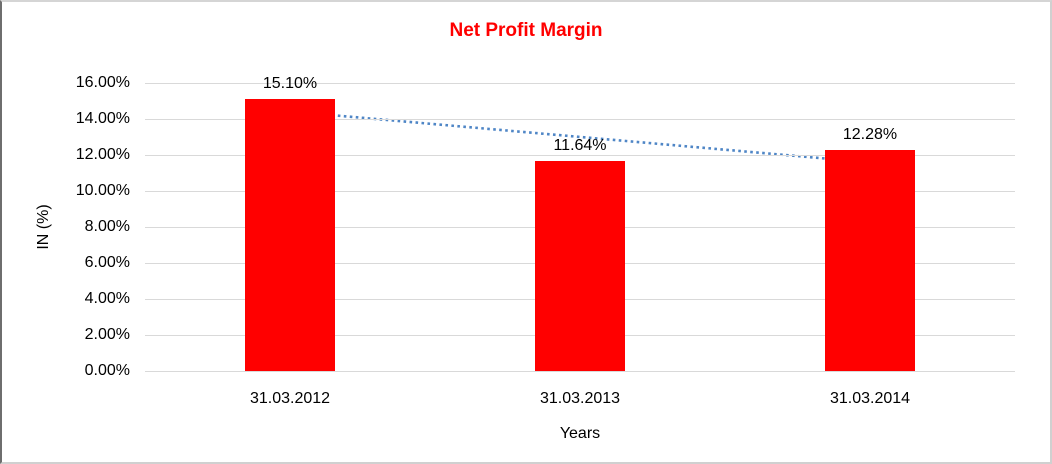 Image resolution: width=1052 pixels, height=464 pixels. Describe the element at coordinates (102, 154) in the screenshot. I see `y-axis-tick-label: 12.00%` at that location.